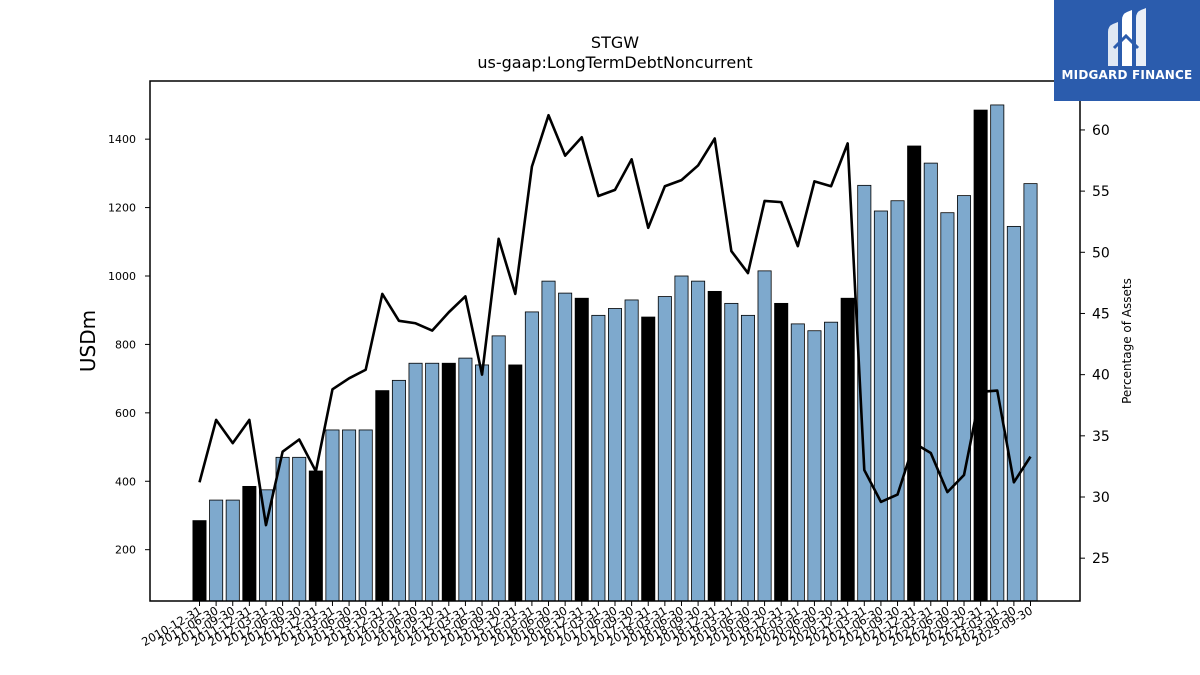 This screenshot has width=1200, height=675. I want to click on y-tick-label: 200, so click(125, 550).